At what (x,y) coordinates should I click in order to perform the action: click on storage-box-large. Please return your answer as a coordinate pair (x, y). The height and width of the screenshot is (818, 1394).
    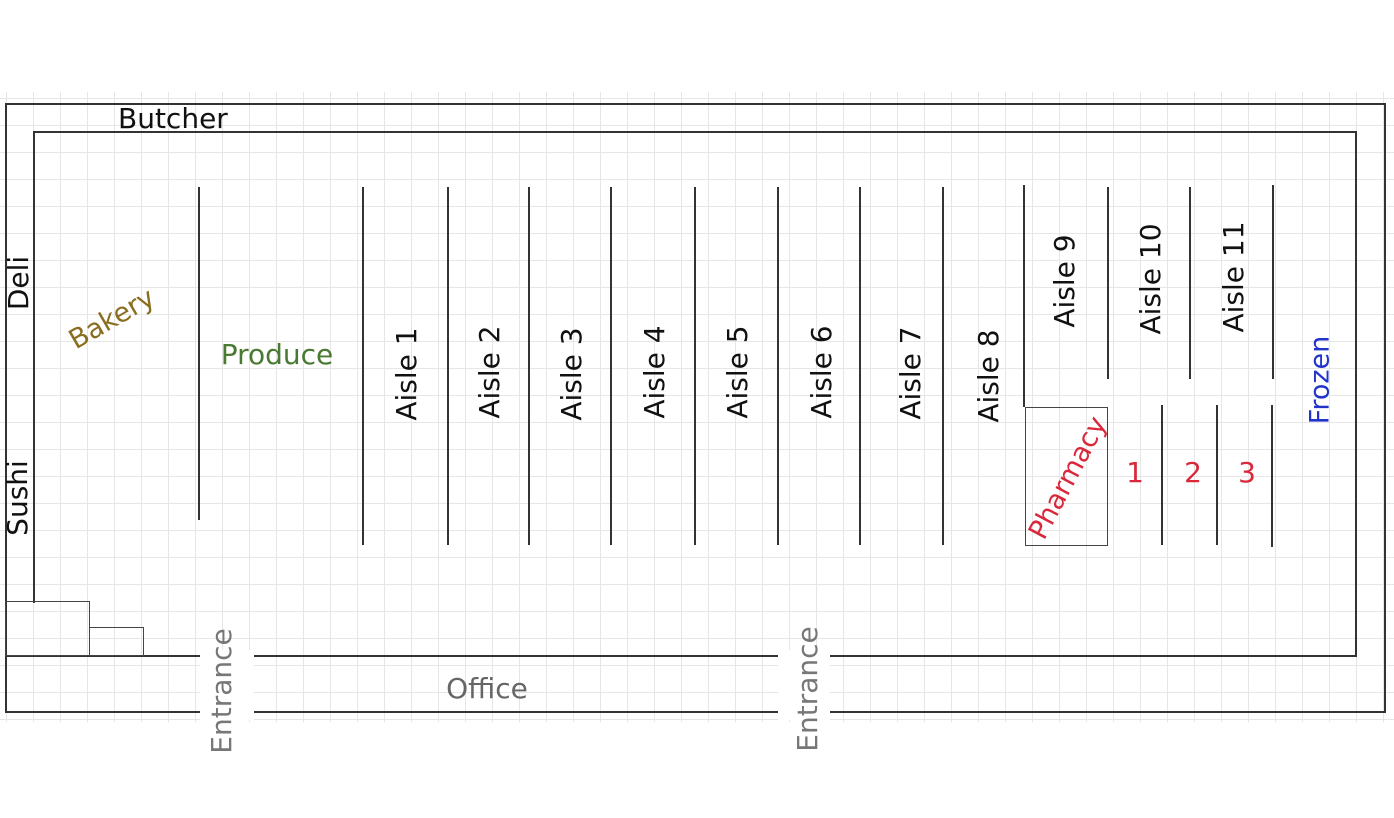
    Looking at the image, I should click on (47, 628).